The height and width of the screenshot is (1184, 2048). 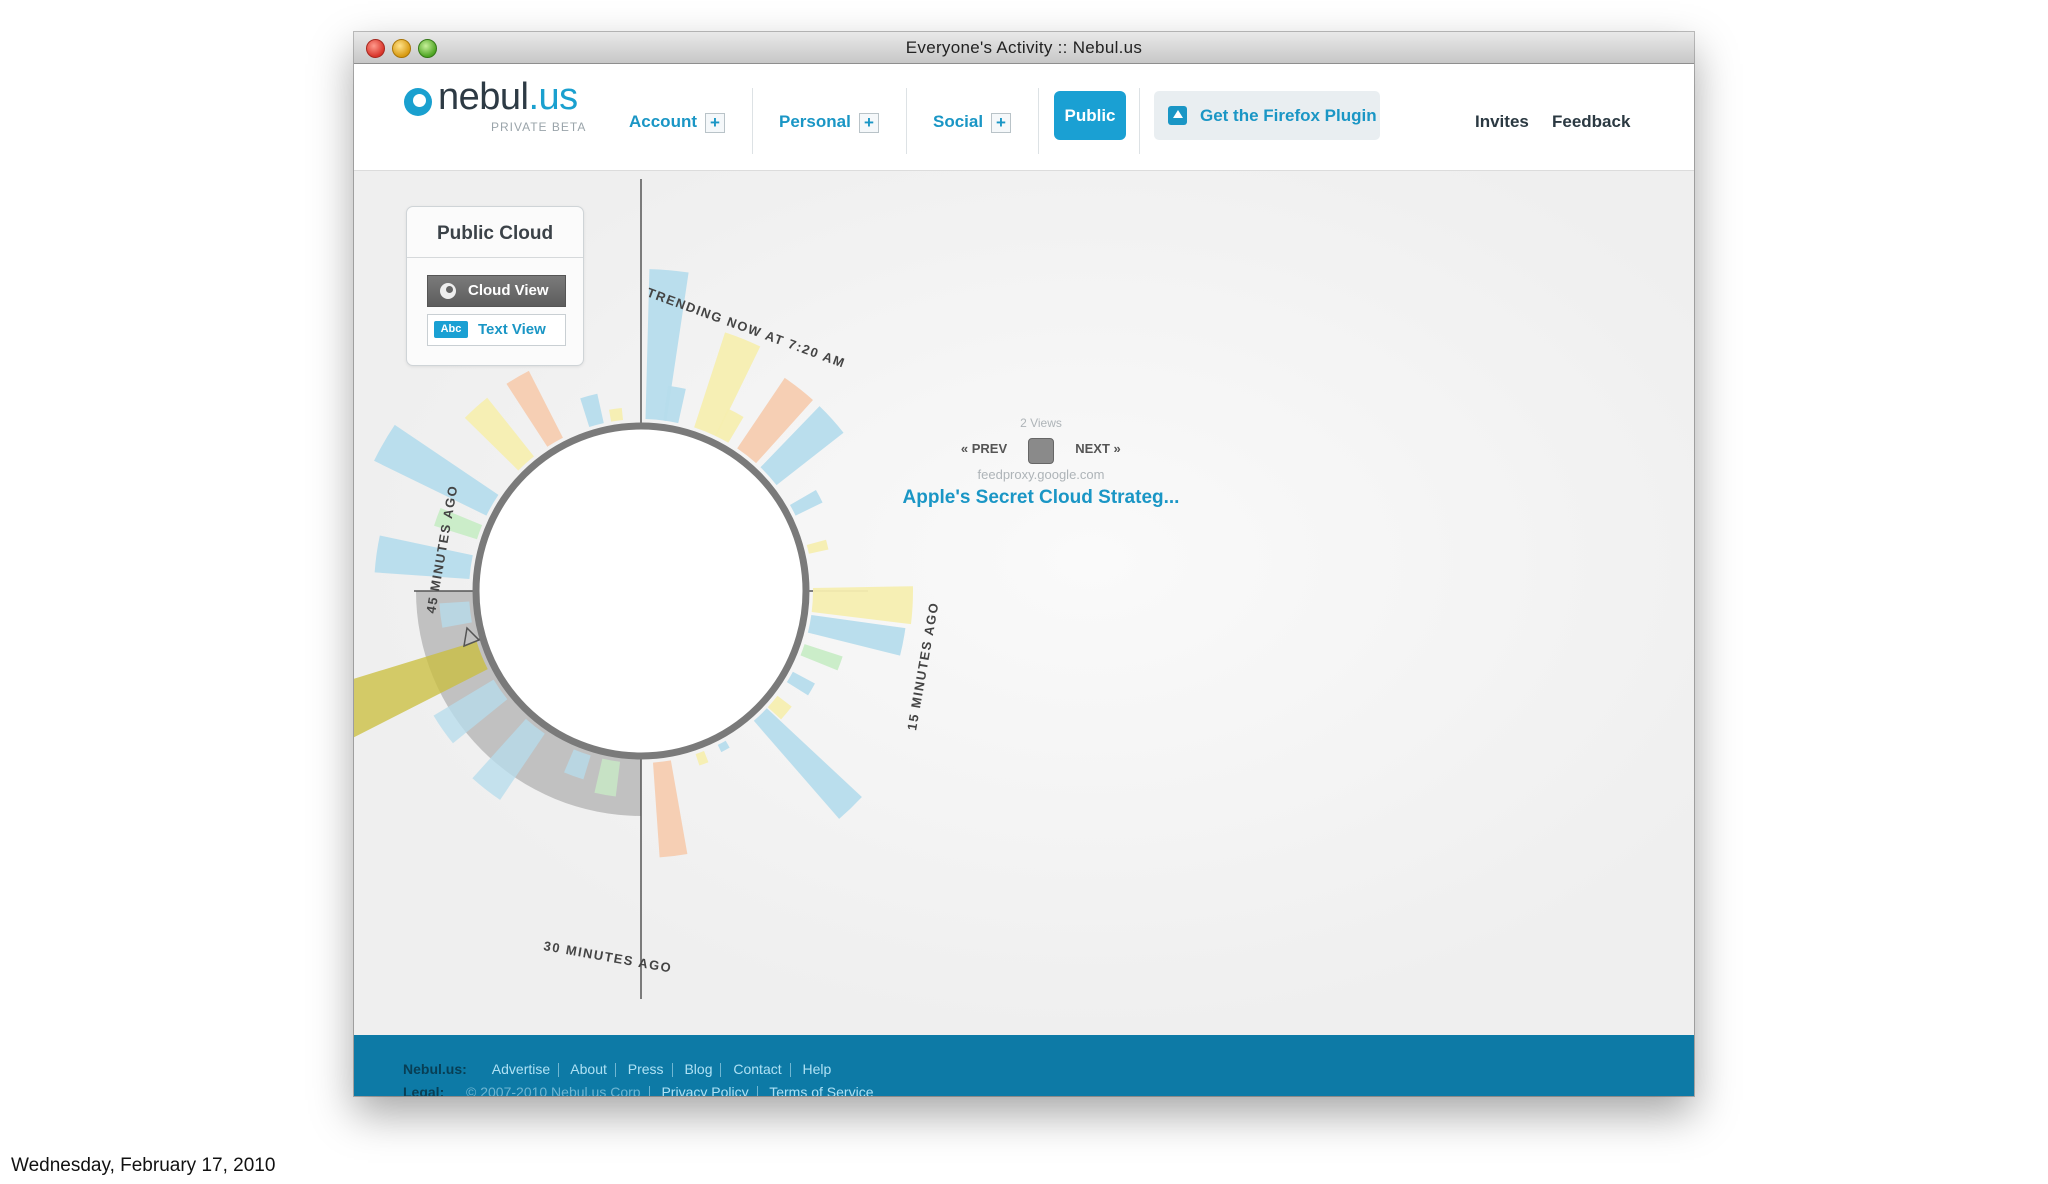 What do you see at coordinates (1502, 121) in the screenshot?
I see `invites-link: Invites` at bounding box center [1502, 121].